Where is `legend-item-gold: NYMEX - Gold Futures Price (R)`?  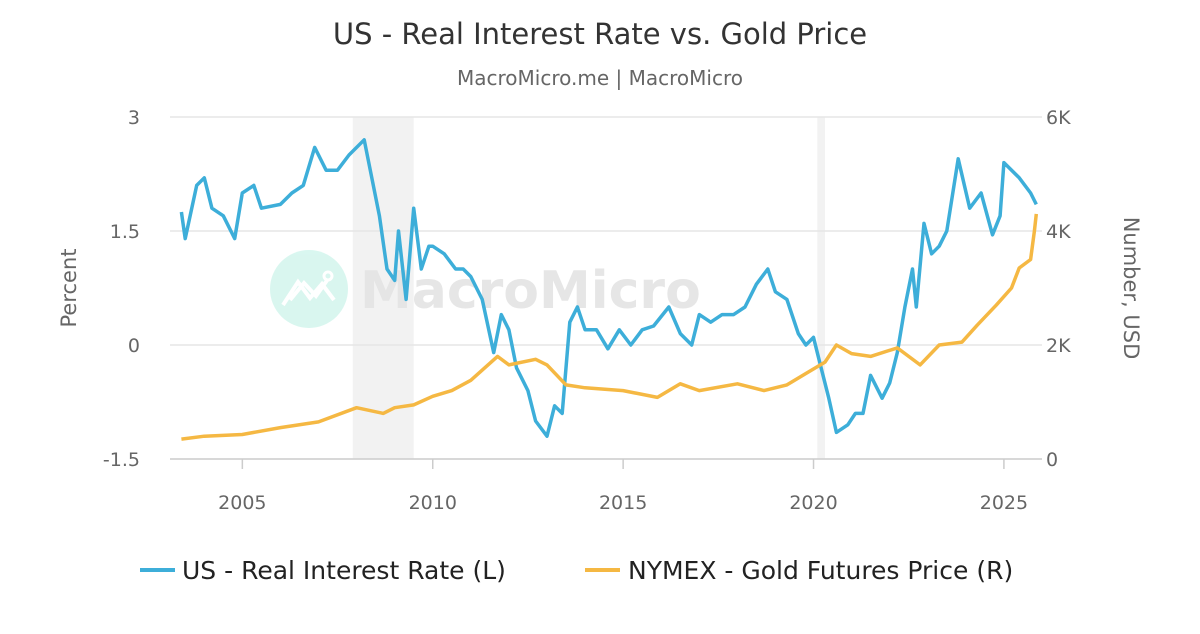
legend-item-gold: NYMEX - Gold Futures Price (R) is located at coordinates (799, 570).